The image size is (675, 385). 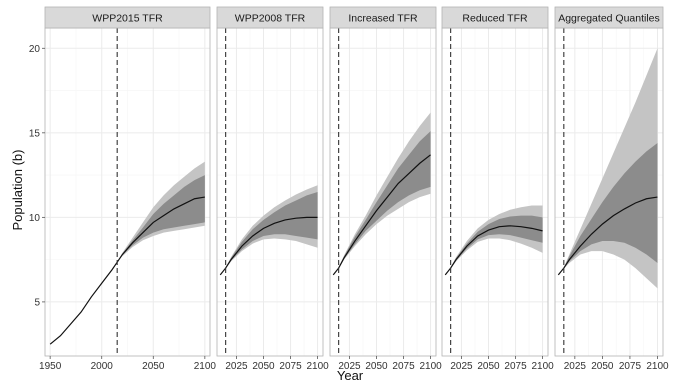 I want to click on x-axis-title: Year, so click(x=350, y=375).